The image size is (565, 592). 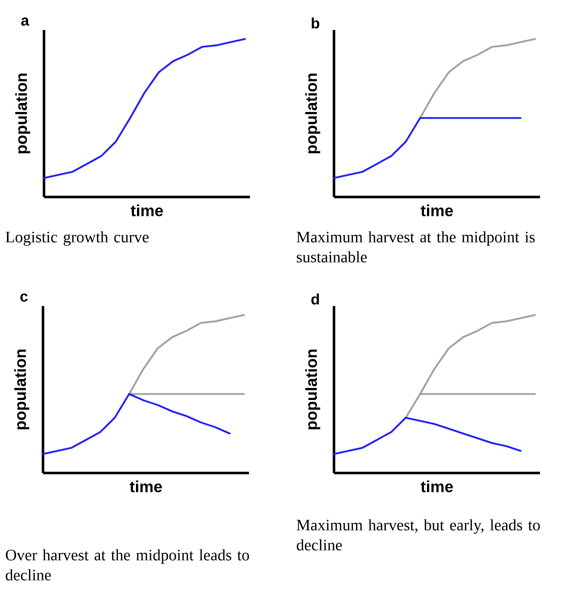 What do you see at coordinates (24, 298) in the screenshot?
I see `chart-title: c` at bounding box center [24, 298].